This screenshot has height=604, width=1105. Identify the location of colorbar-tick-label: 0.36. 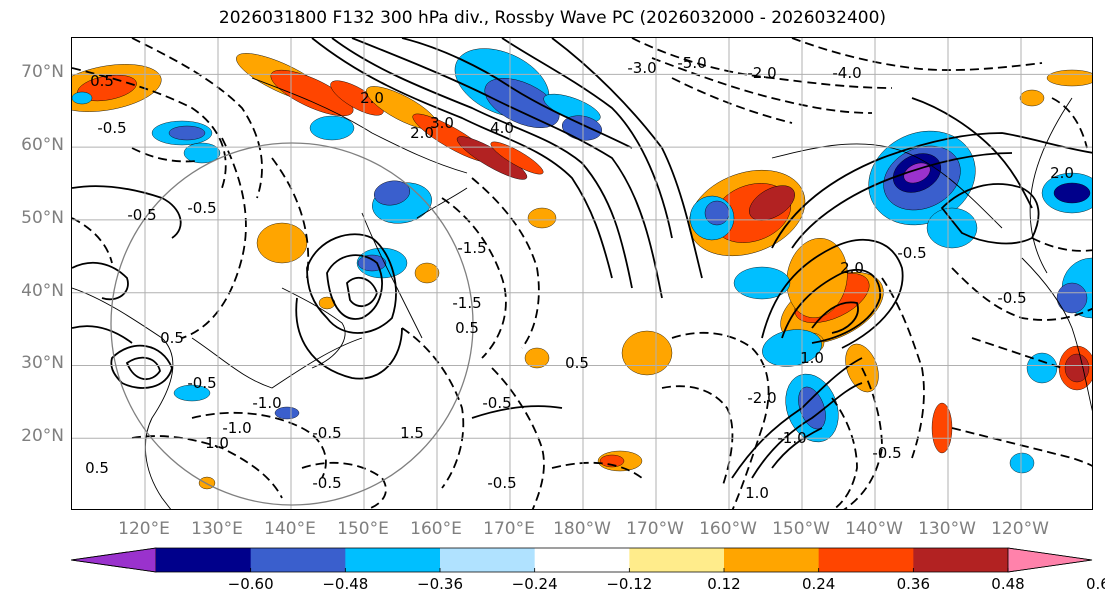
(913, 584).